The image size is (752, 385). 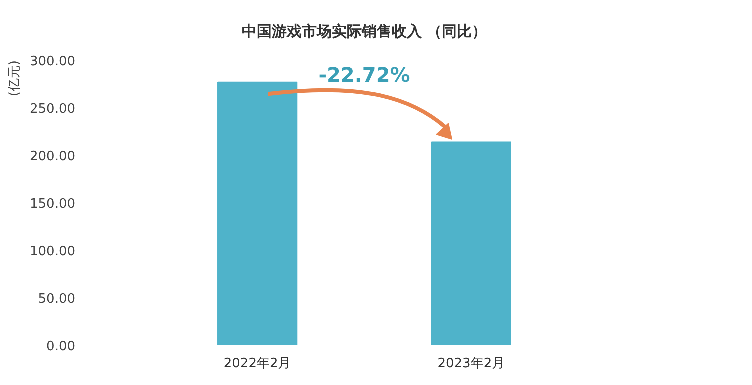 What do you see at coordinates (53, 252) in the screenshot?
I see `y-tick-label: 100.00` at bounding box center [53, 252].